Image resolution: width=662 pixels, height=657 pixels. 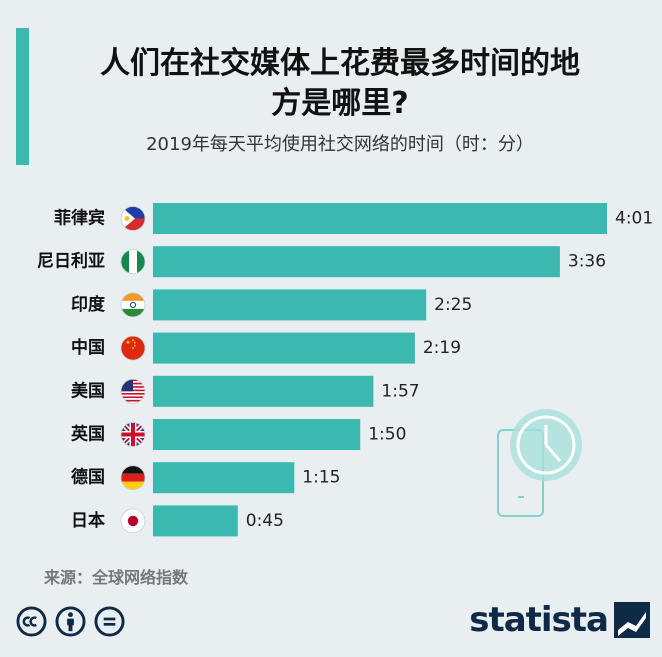 I want to click on germany-flag, so click(x=133, y=477).